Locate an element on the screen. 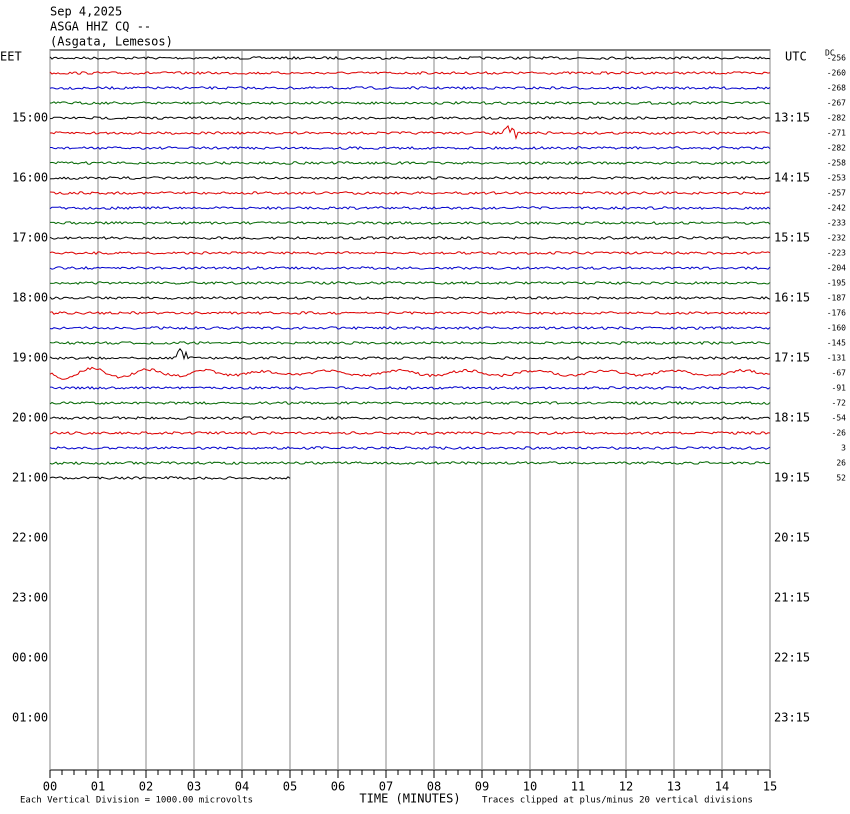  x-tick-label: 04 is located at coordinates (242, 787).